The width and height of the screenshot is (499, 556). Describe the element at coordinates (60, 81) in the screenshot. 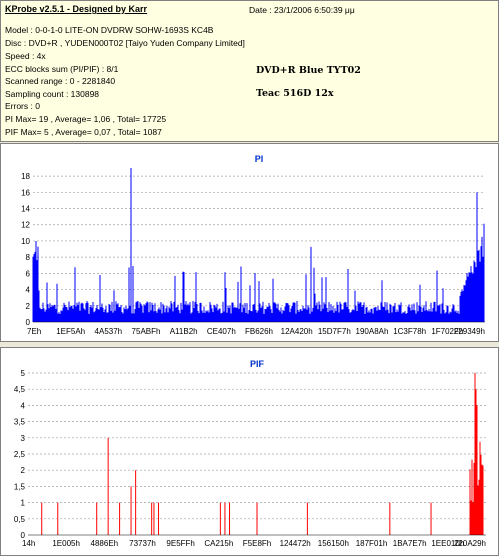

I see `scanned-range: Scanned range : 0 - 2281840` at that location.